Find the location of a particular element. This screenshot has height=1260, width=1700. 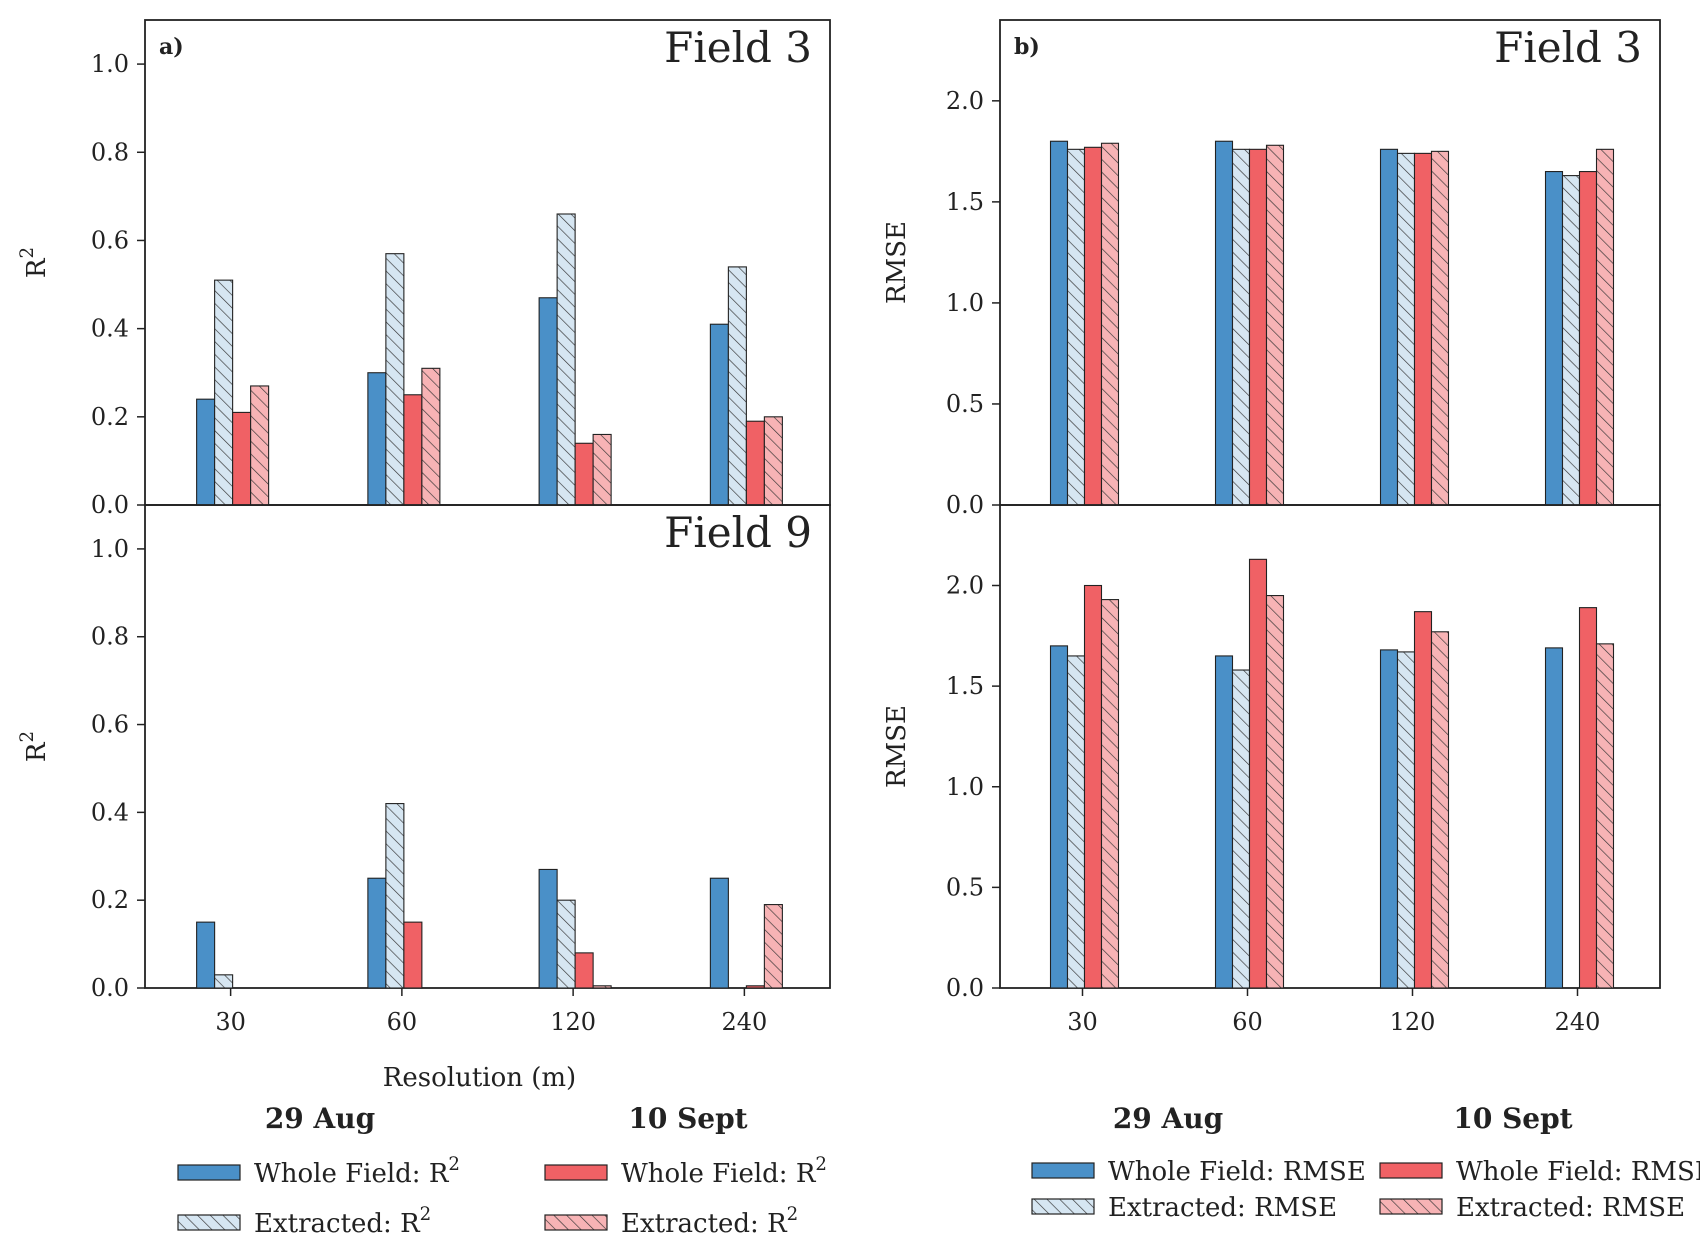

y-axis-label-text: RMSE is located at coordinates (897, 262).